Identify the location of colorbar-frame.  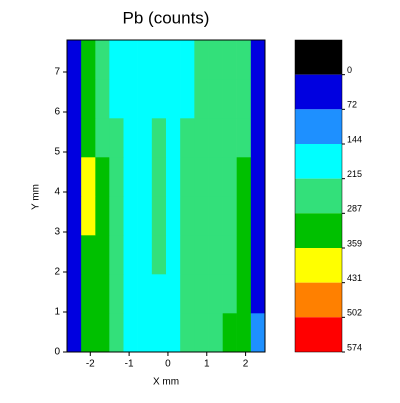
(318, 196).